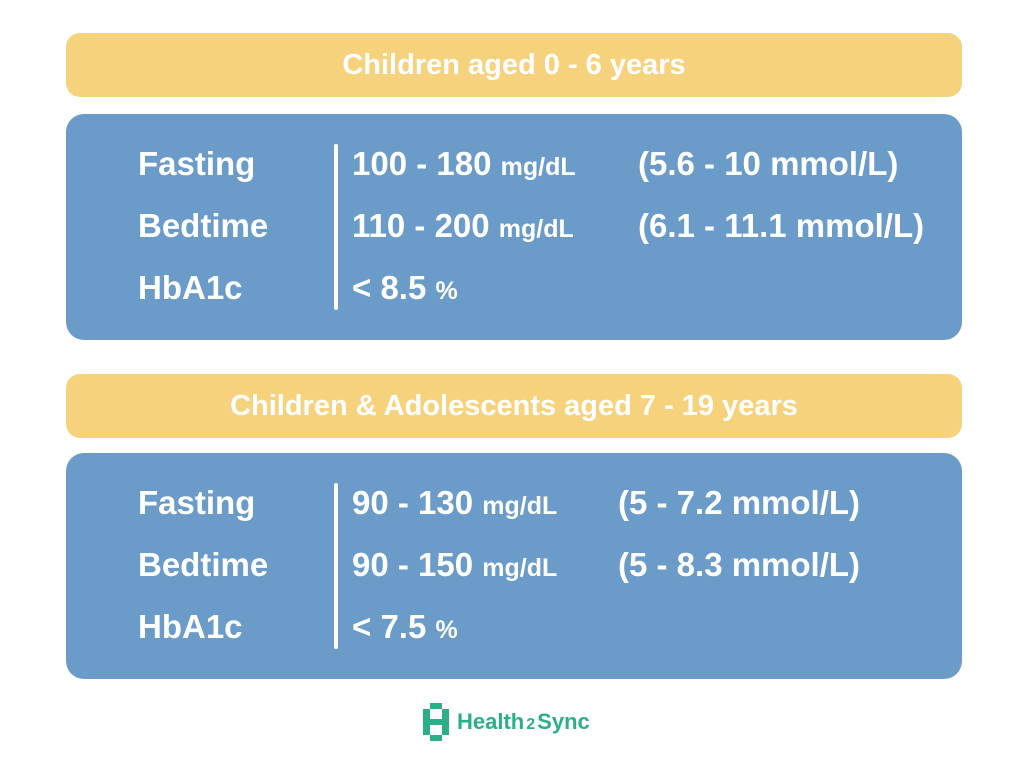 Image resolution: width=1024 pixels, height=768 pixels. Describe the element at coordinates (421, 225) in the screenshot. I see `bedtime-range-value: 110 - 200` at that location.